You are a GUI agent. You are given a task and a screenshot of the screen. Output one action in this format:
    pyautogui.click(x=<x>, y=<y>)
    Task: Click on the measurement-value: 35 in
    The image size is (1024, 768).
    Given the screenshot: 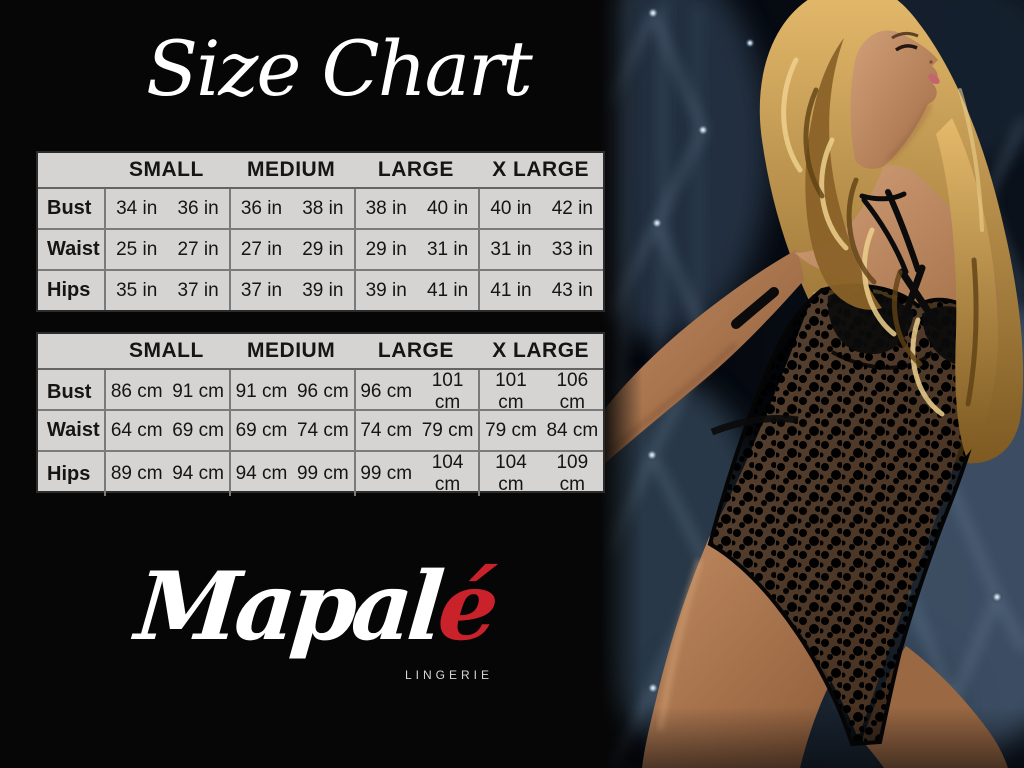 What is the action you would take?
    pyautogui.click(x=137, y=290)
    